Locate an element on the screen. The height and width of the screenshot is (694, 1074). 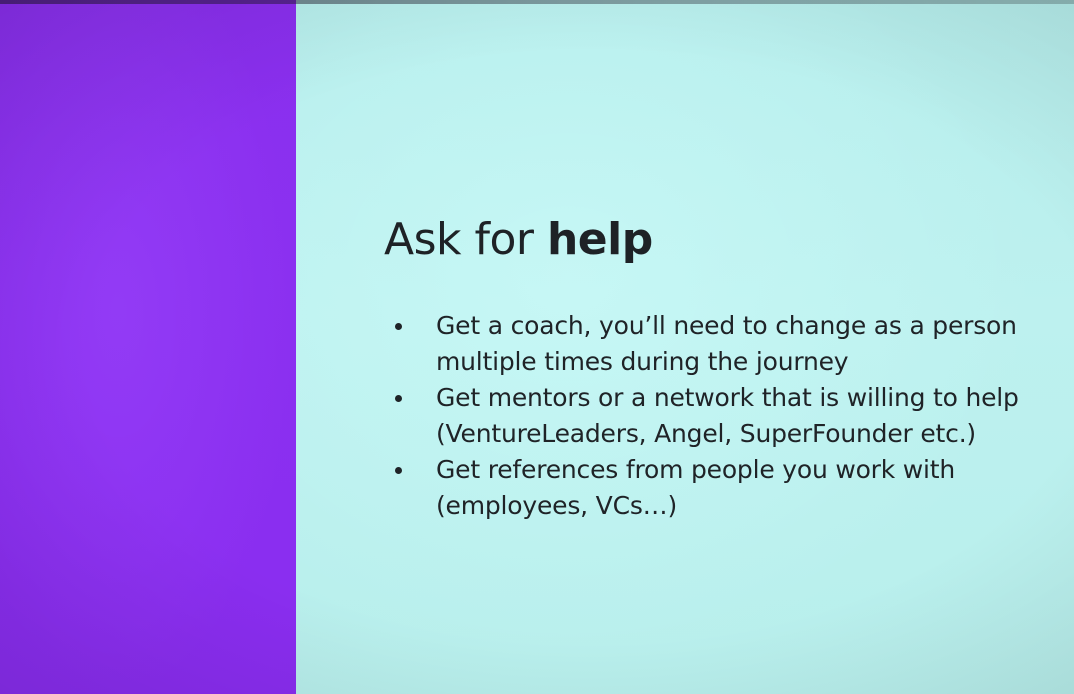
bullet-line: multiple times during the journey is located at coordinates (642, 361).